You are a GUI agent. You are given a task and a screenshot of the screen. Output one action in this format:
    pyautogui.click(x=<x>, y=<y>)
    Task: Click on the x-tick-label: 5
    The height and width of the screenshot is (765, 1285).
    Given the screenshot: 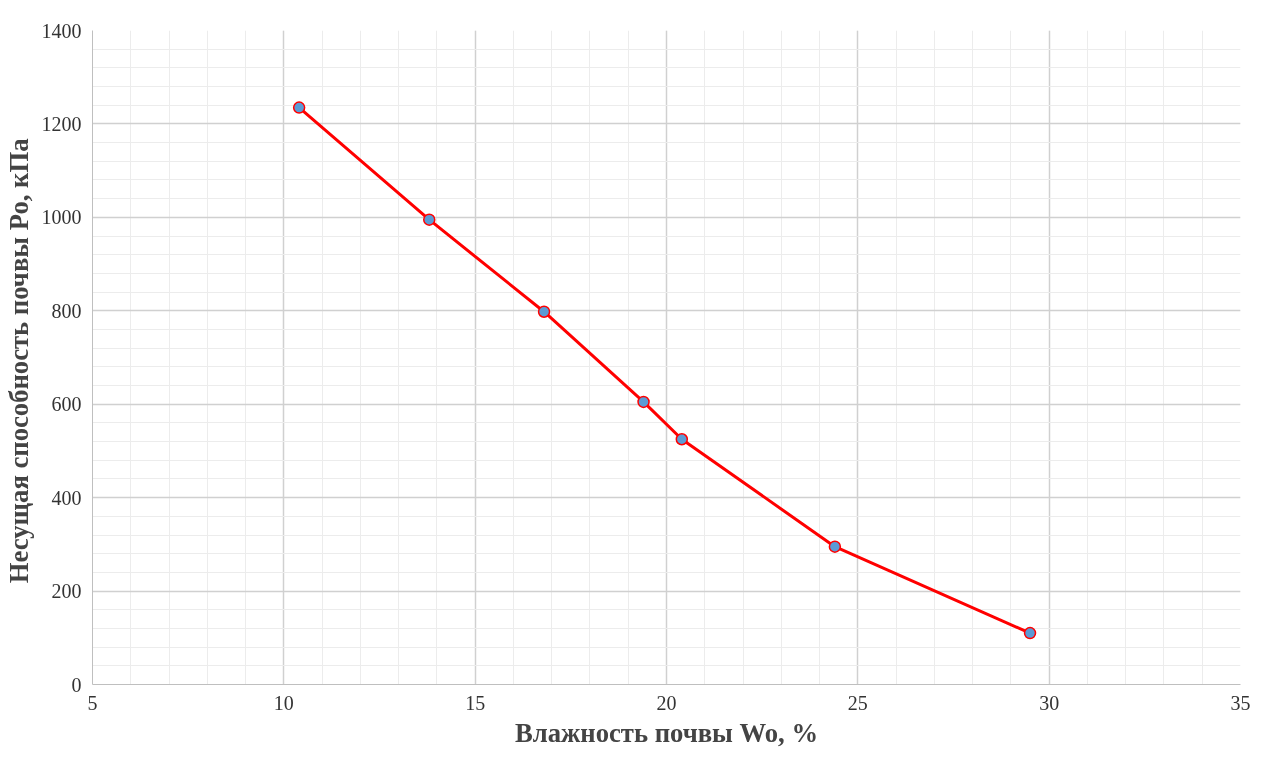 What is the action you would take?
    pyautogui.click(x=92, y=702)
    